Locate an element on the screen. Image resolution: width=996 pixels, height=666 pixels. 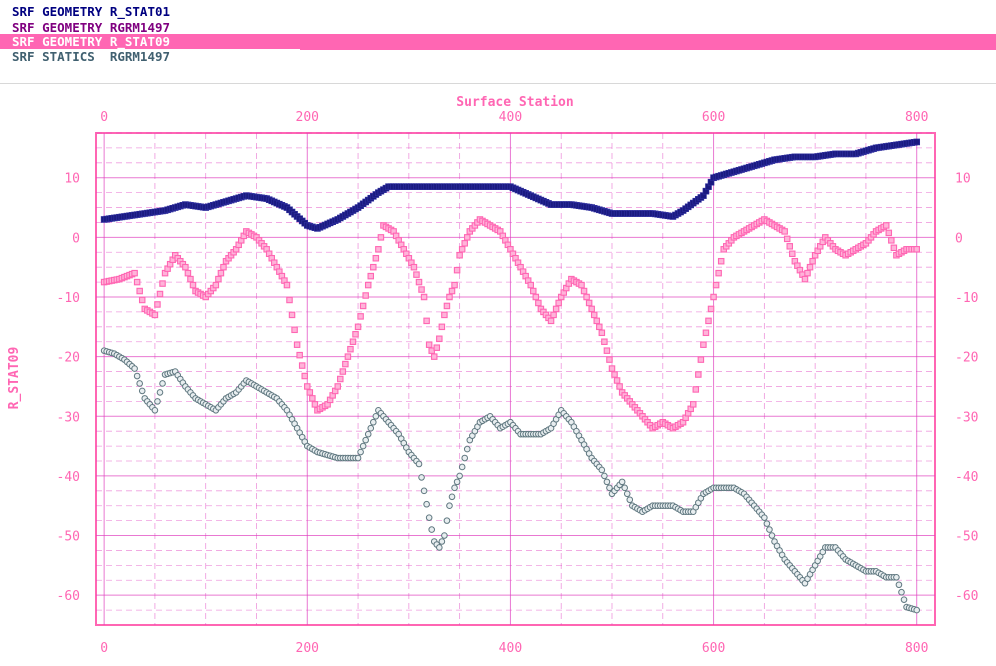
y-tick-label-left: -30 is located at coordinates (68, 417).